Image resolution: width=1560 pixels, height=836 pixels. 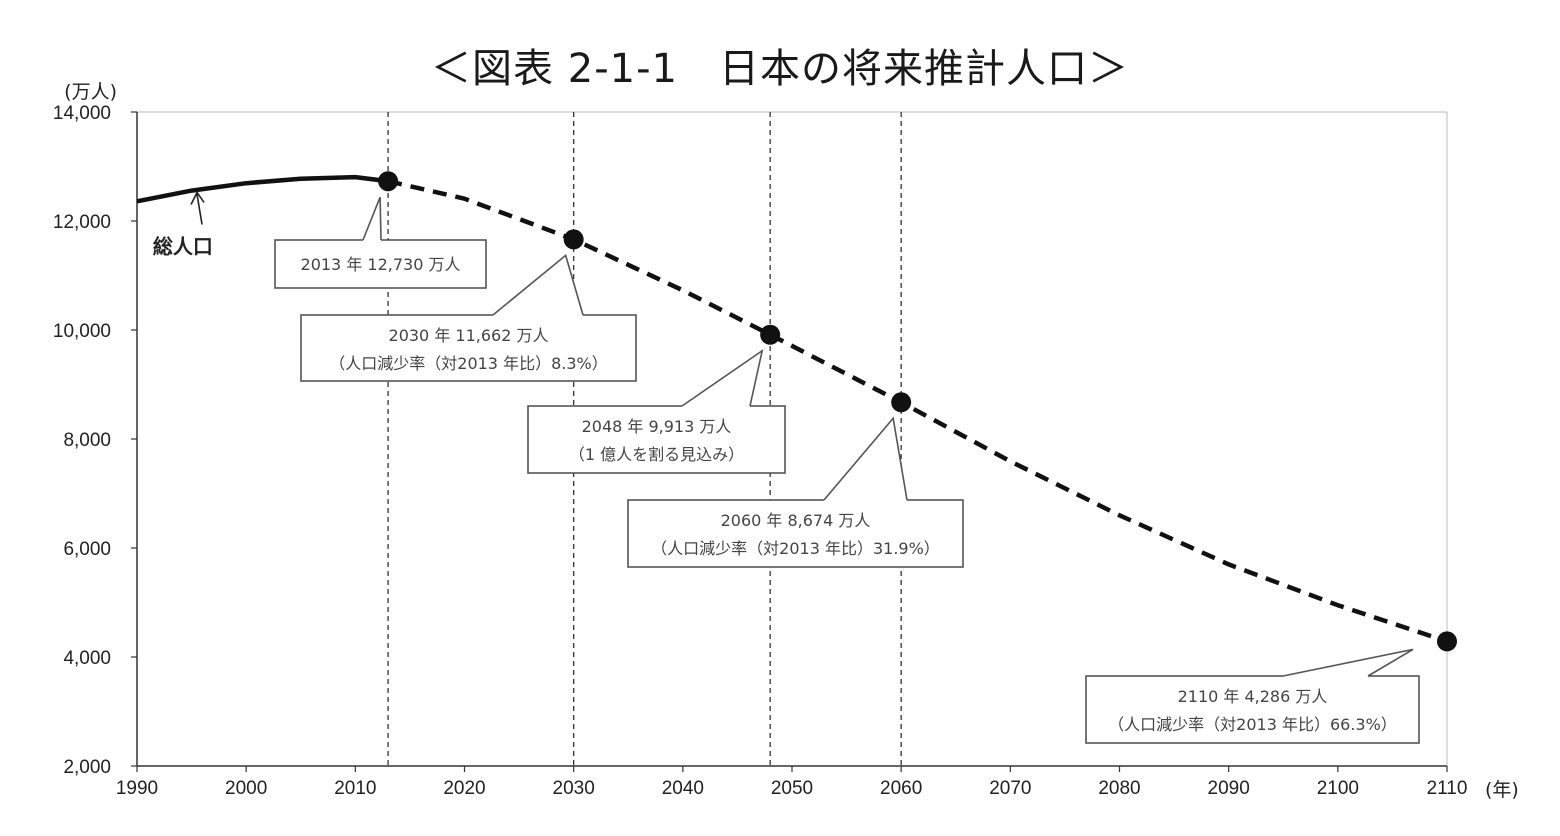 What do you see at coordinates (87, 549) in the screenshot?
I see `y-tick-label: 6,000` at bounding box center [87, 549].